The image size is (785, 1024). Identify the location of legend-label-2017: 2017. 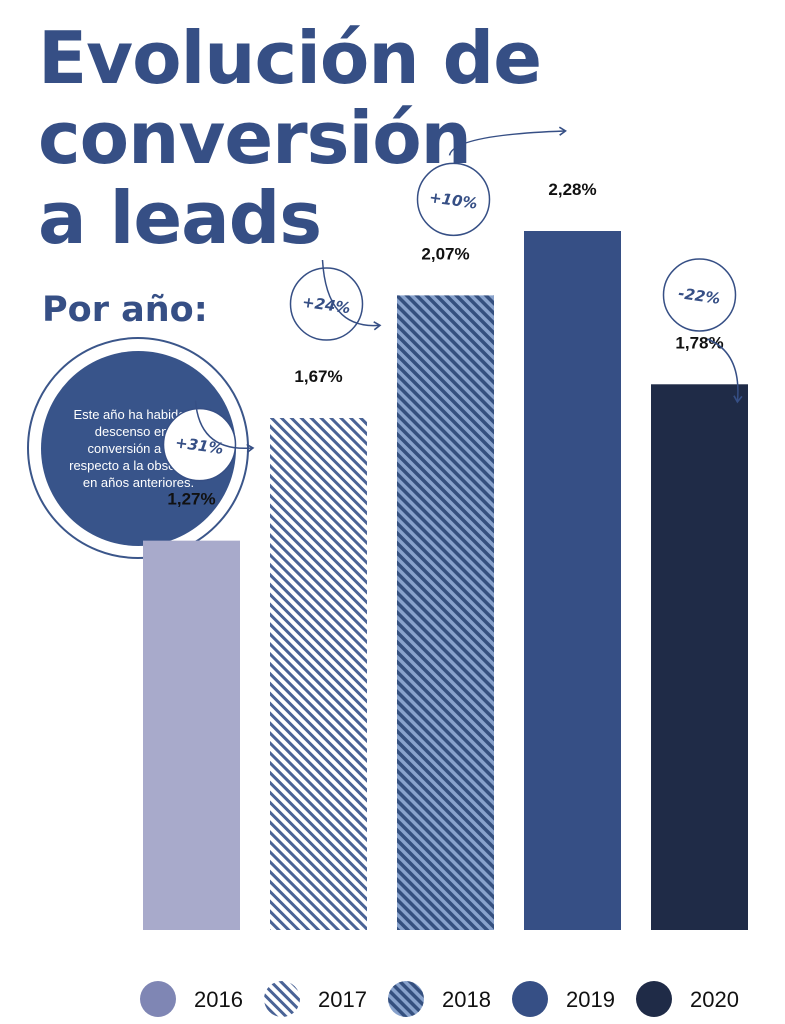
(342, 999).